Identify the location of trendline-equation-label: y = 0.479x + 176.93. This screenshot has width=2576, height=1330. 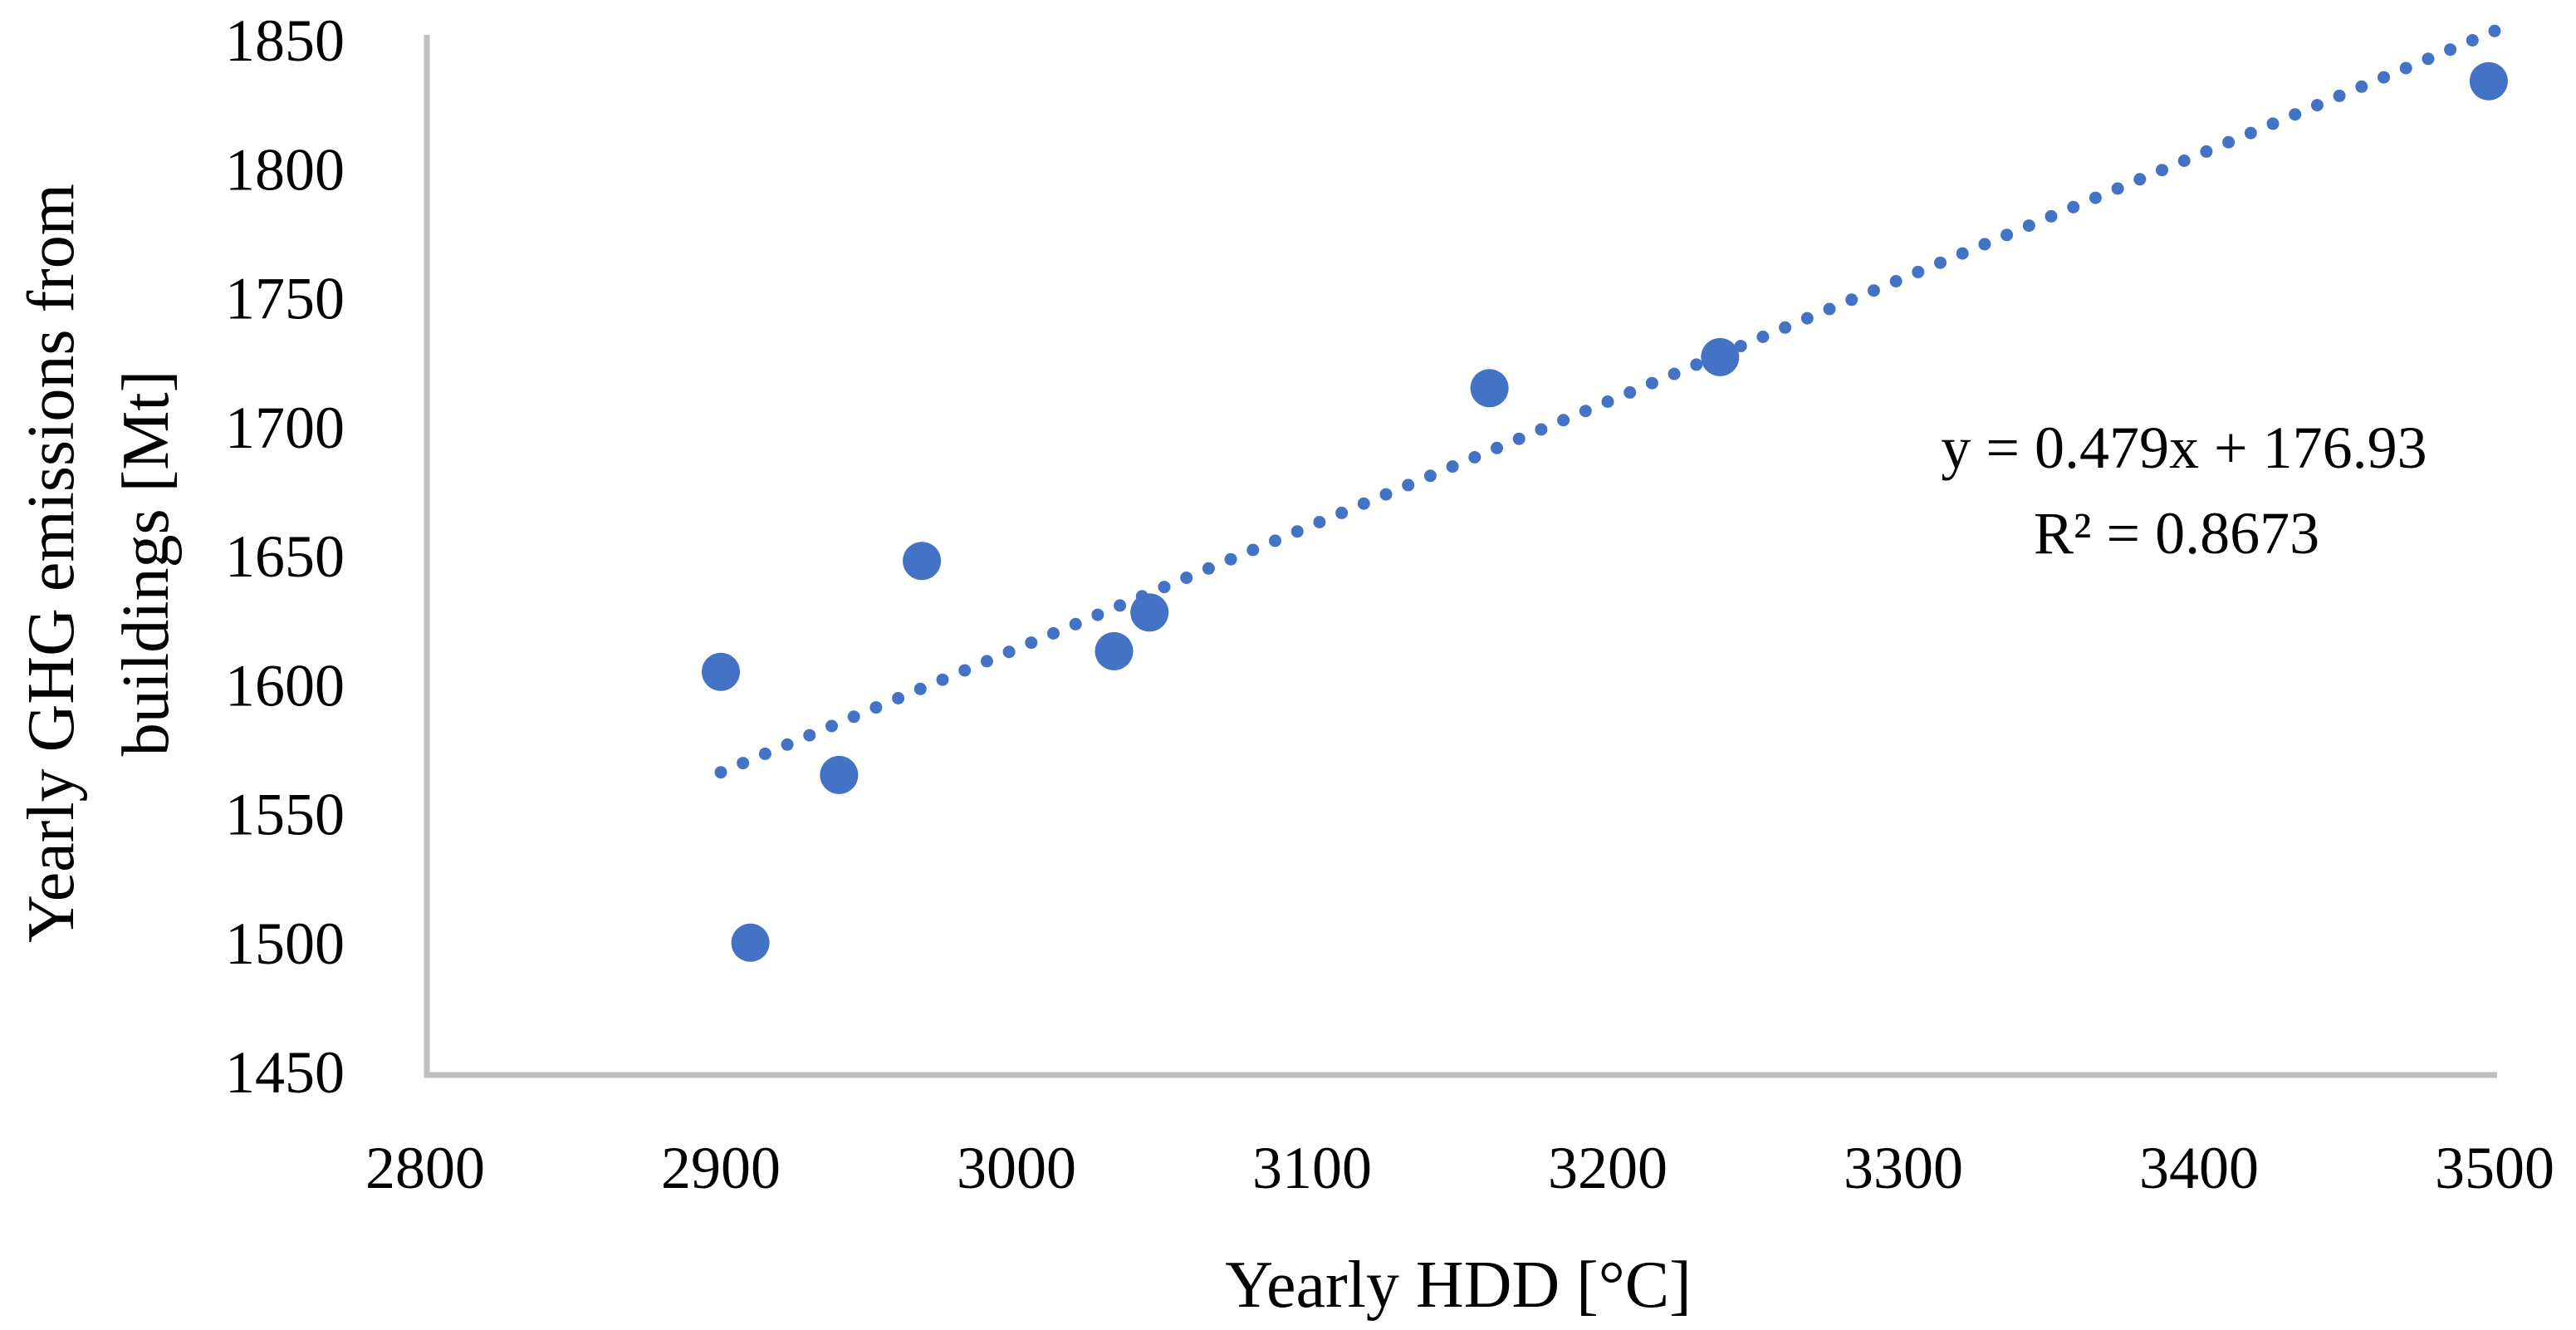
(2184, 448).